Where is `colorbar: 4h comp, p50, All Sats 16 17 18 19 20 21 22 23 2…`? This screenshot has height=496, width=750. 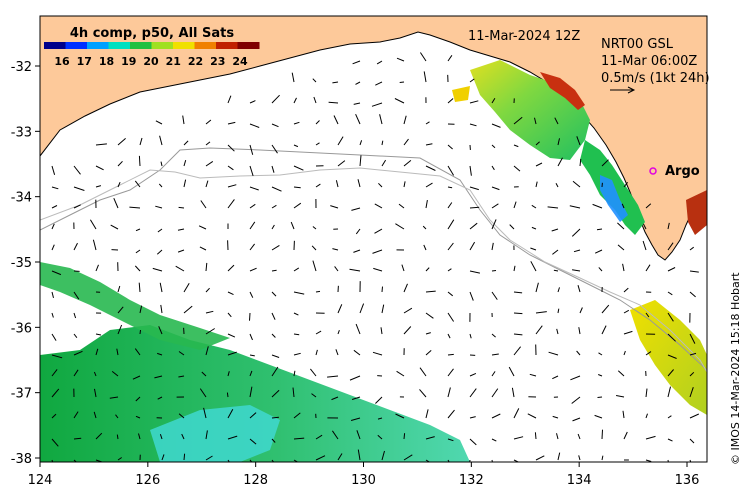
colorbar: 4h comp, p50, All Sats 16 17 18 19 20 21 22 23 2… is located at coordinates (152, 47).